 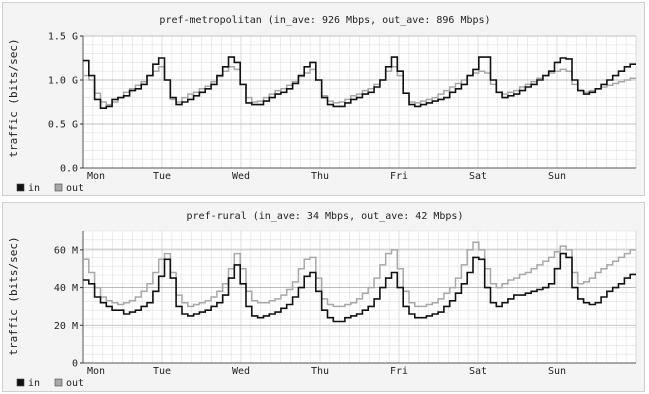 What do you see at coordinates (63, 125) in the screenshot?
I see `y-tick-label: 0.5 G` at bounding box center [63, 125].